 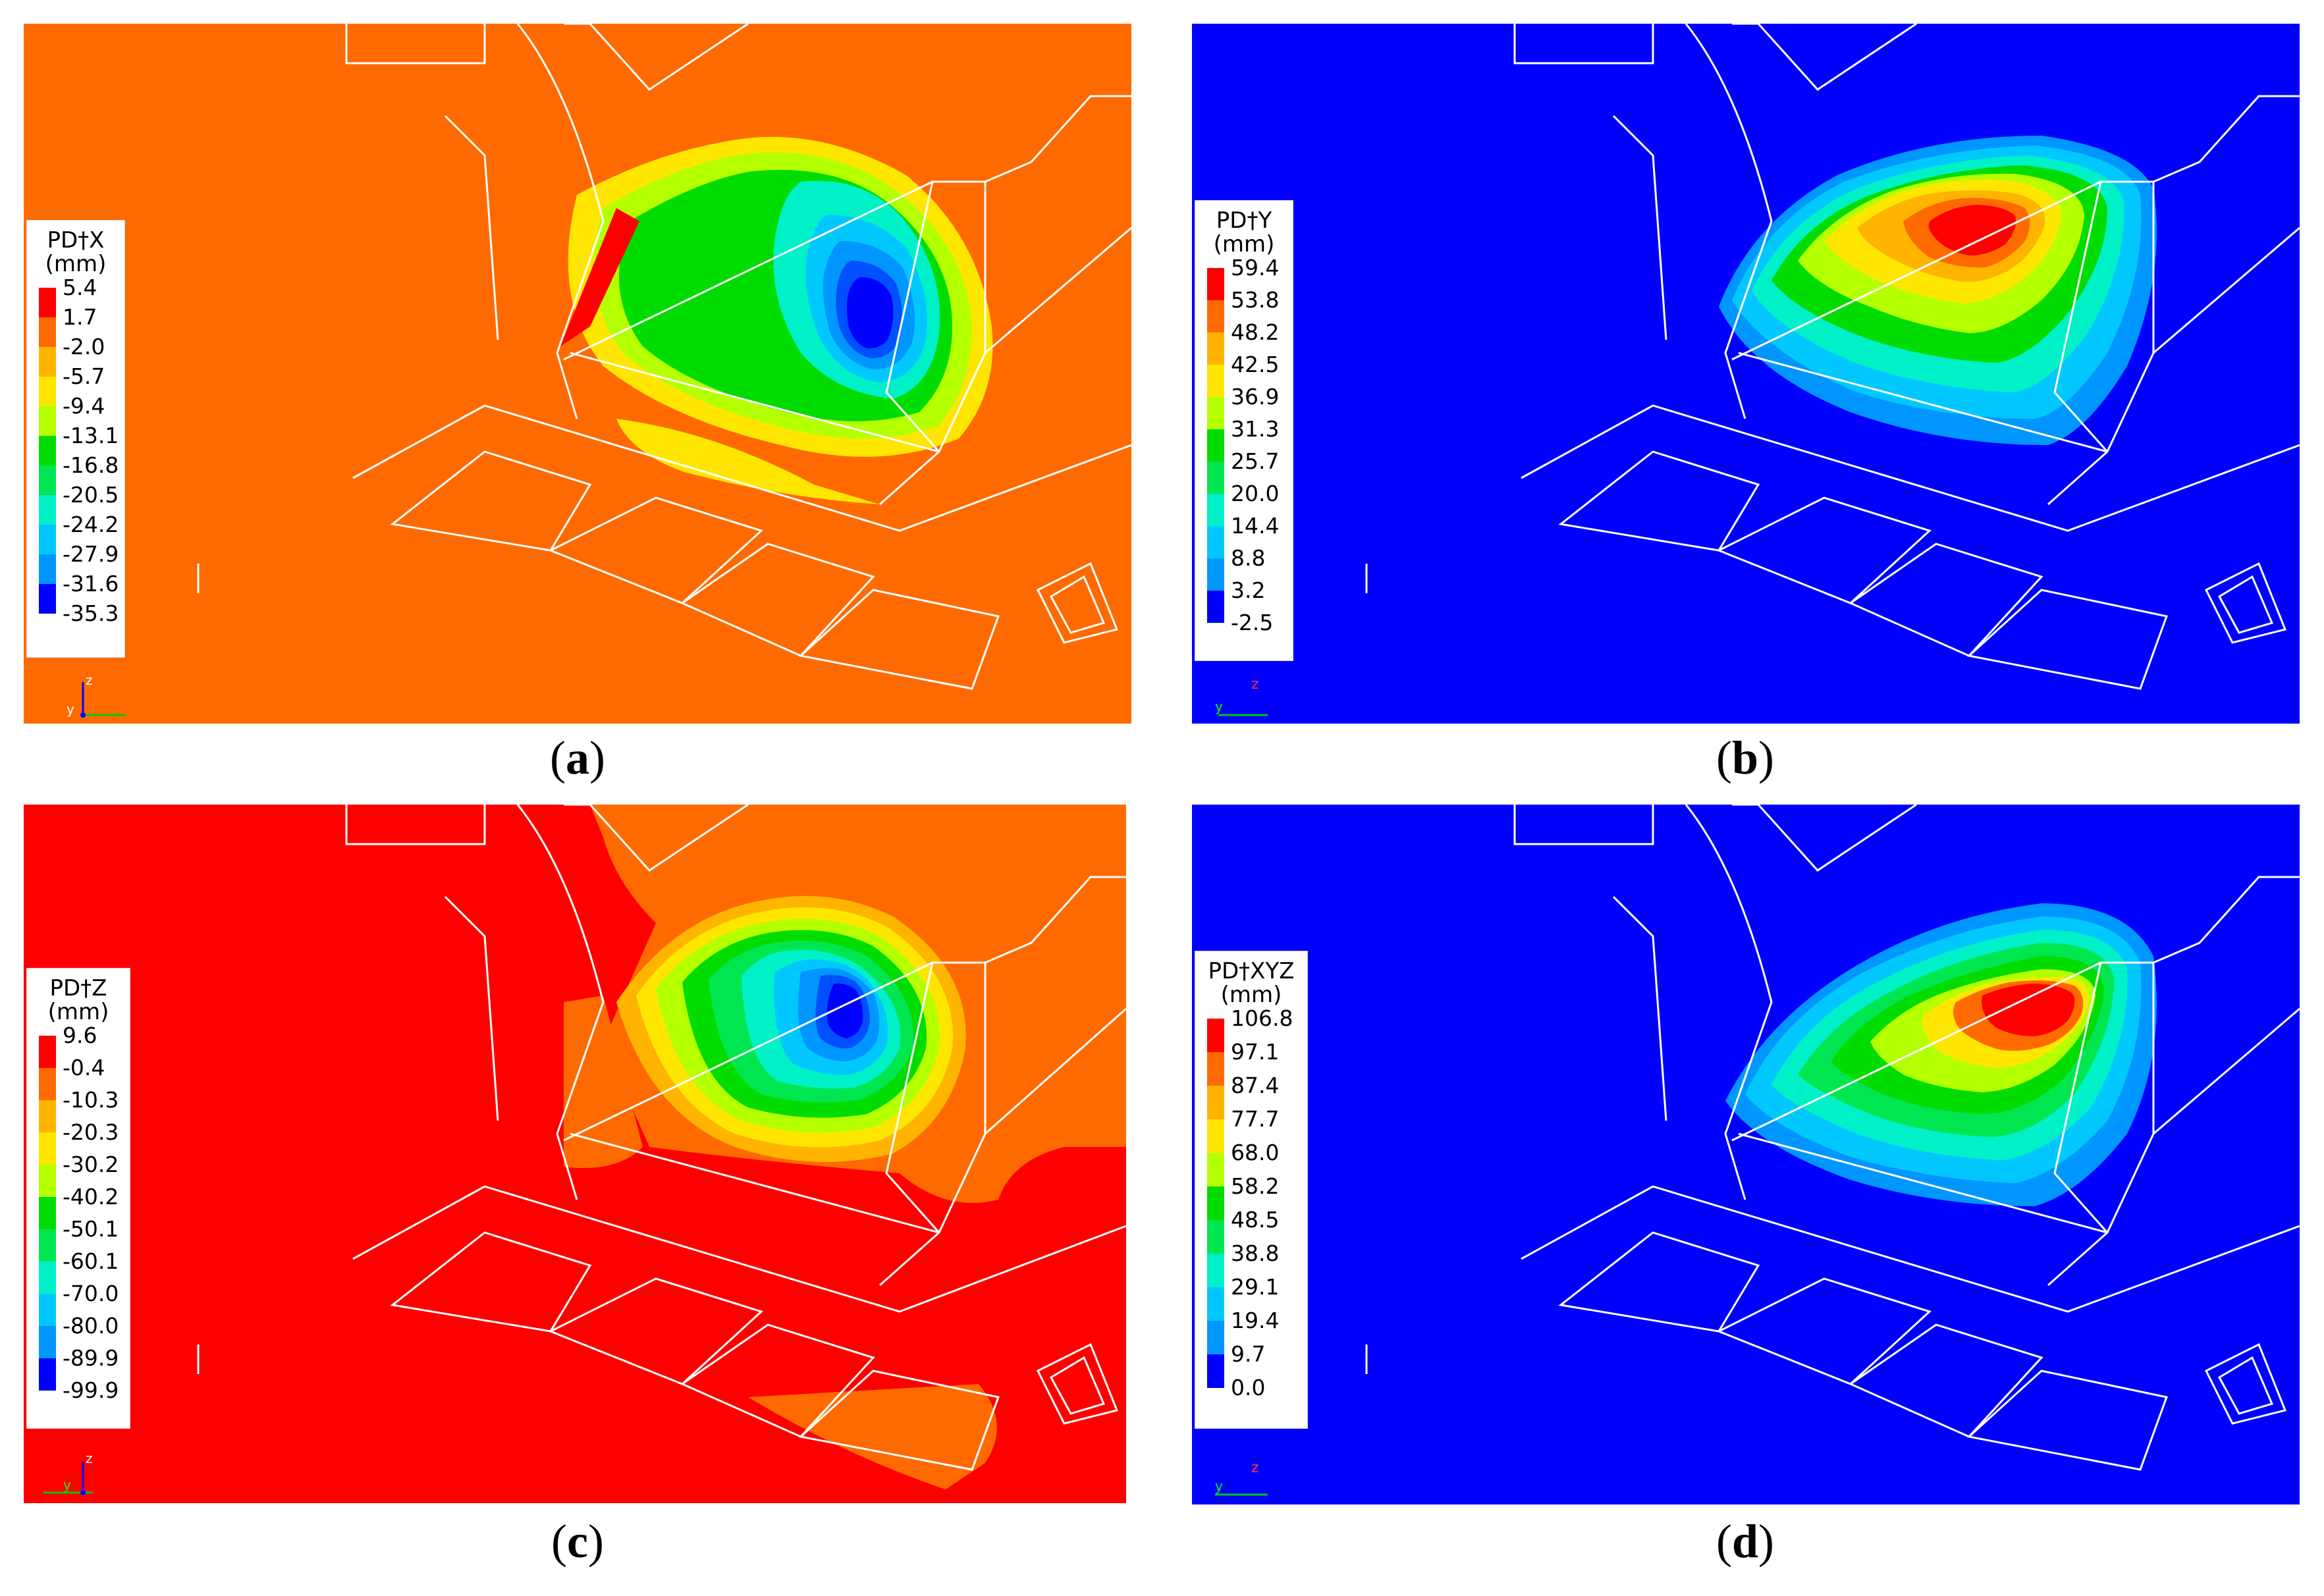 I want to click on legend-tick: 77.7, so click(x=1255, y=1119).